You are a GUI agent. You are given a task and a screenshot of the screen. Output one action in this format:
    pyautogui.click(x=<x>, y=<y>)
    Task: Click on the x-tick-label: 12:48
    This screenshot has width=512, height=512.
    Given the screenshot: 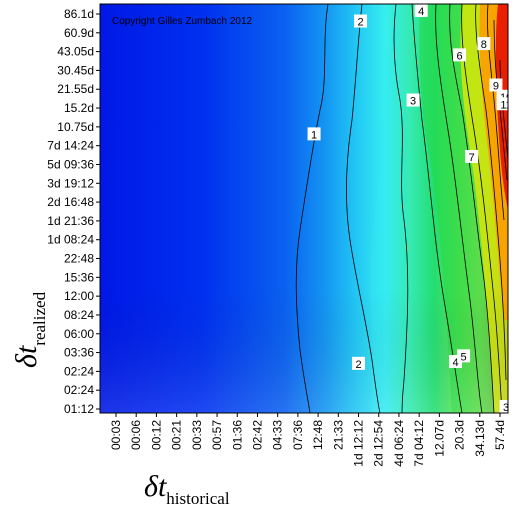 What is the action you would take?
    pyautogui.click(x=318, y=435)
    